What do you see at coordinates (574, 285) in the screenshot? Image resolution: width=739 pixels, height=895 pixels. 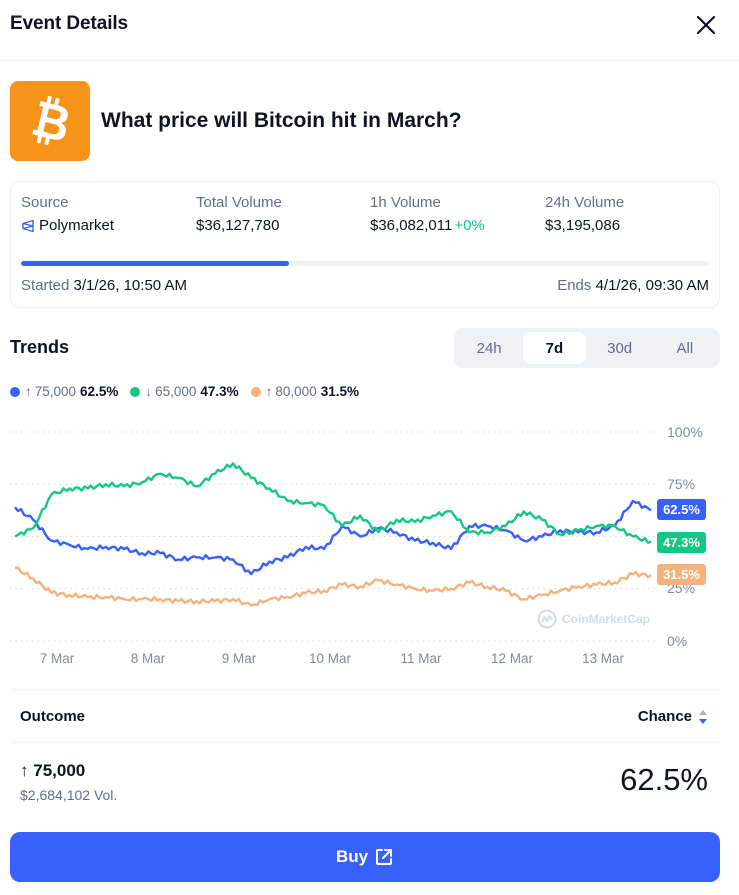 I see `ends-label: Ends` at bounding box center [574, 285].